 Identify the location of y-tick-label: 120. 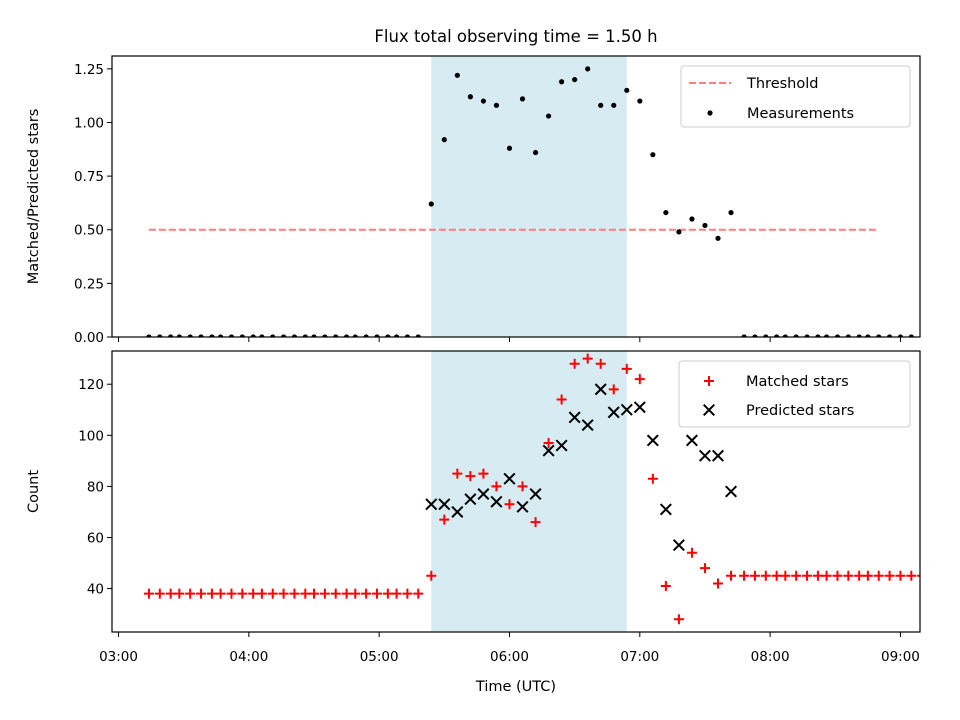
(91, 385).